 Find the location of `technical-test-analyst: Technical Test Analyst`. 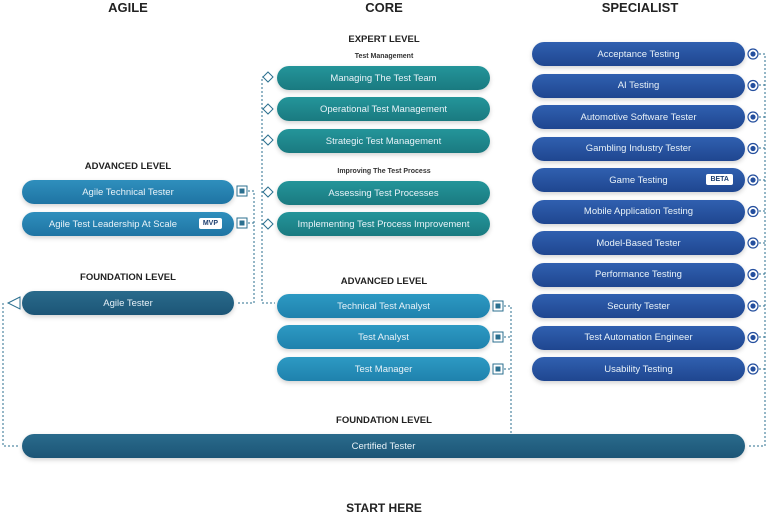

technical-test-analyst: Technical Test Analyst is located at coordinates (383, 306).